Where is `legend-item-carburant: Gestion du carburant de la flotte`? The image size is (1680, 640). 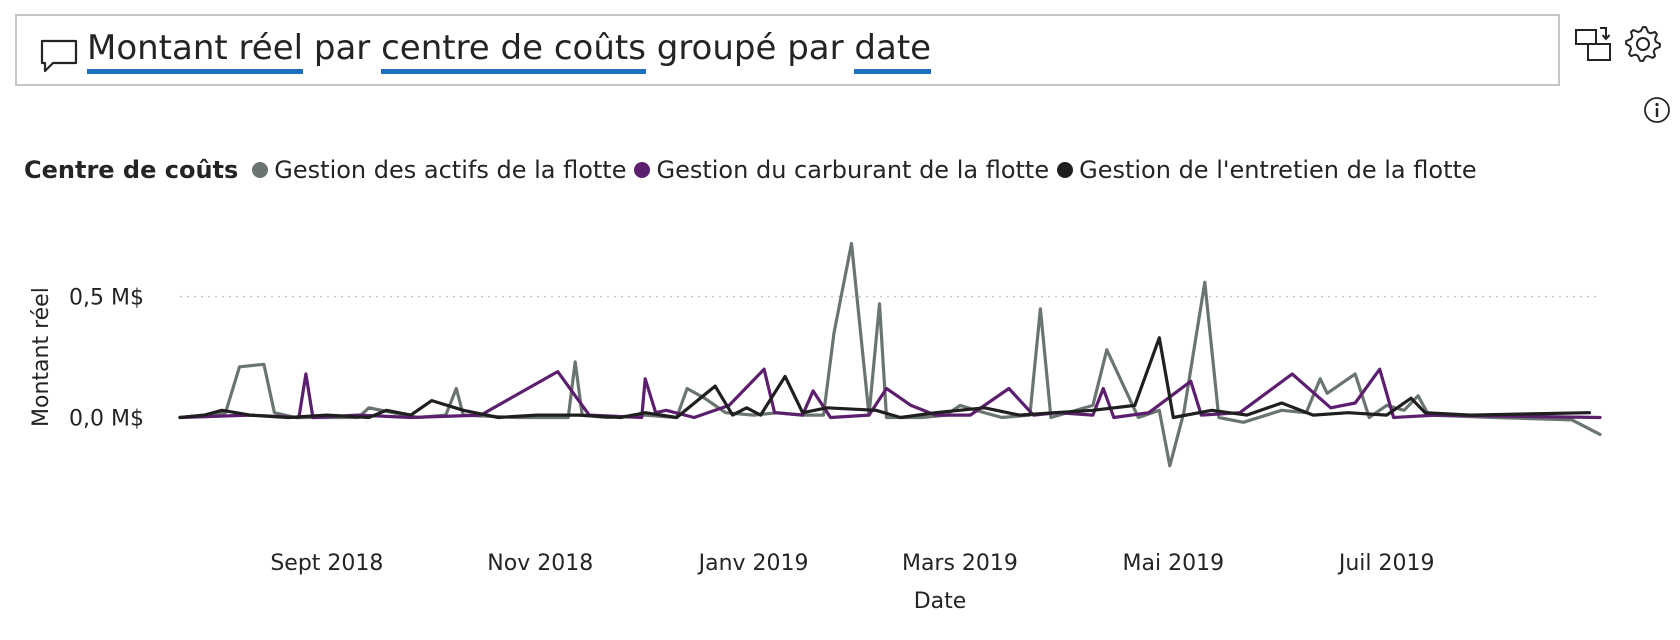
legend-item-carburant: Gestion du carburant de la flotte is located at coordinates (841, 170).